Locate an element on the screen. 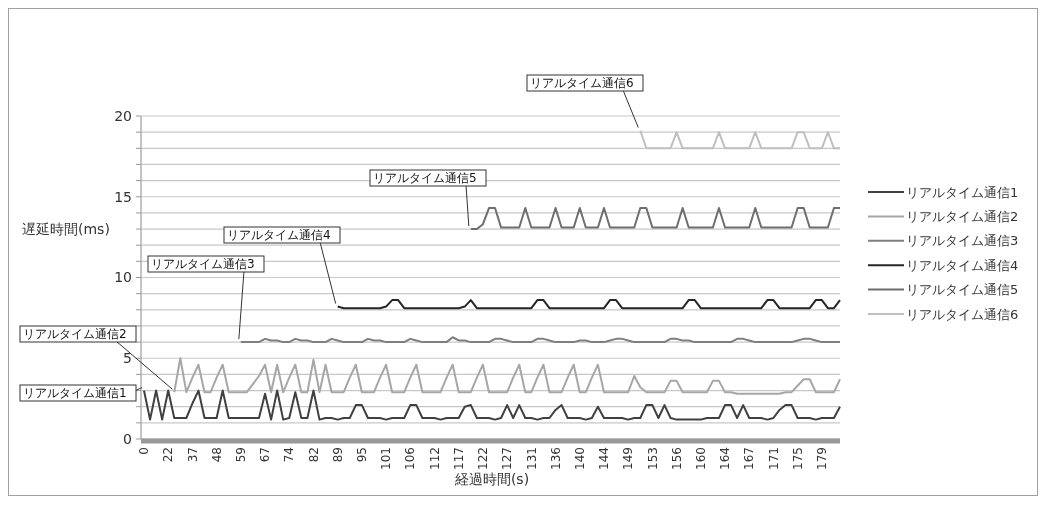 This screenshot has width=1048, height=506. x-tick-label: 175 is located at coordinates (797, 458).